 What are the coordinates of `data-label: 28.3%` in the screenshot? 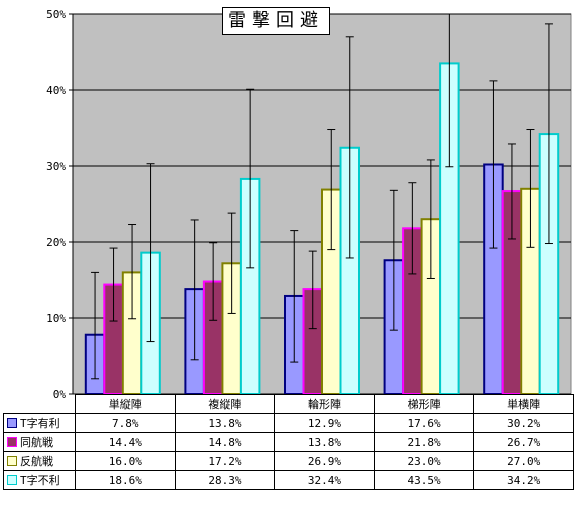 It's located at (225, 480).